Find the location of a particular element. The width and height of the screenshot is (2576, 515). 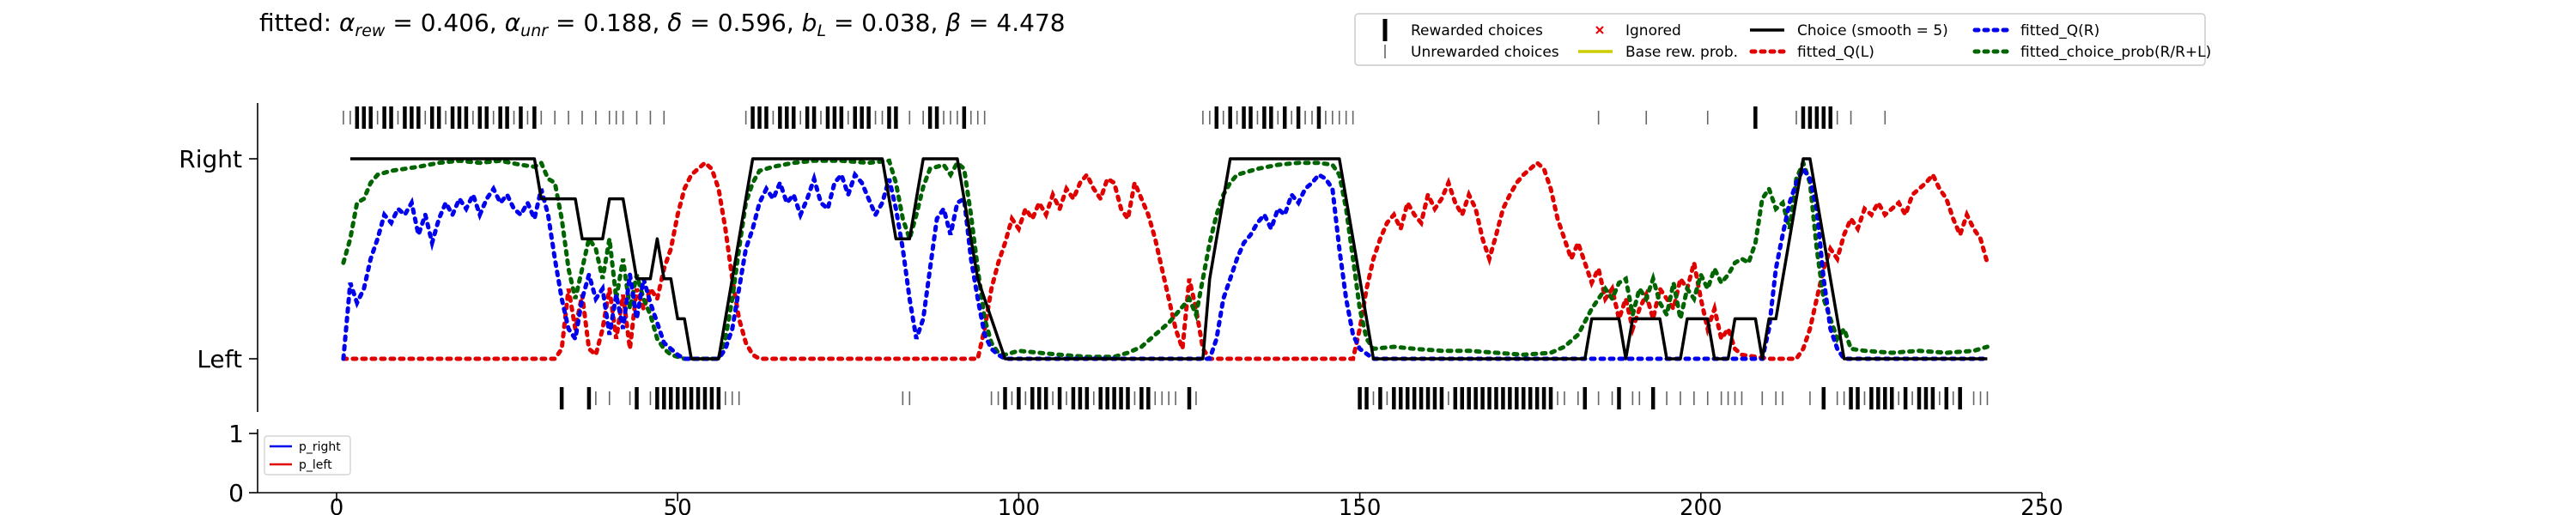

legend-label-unrewarded: Unrewarded choices is located at coordinates (1485, 52).